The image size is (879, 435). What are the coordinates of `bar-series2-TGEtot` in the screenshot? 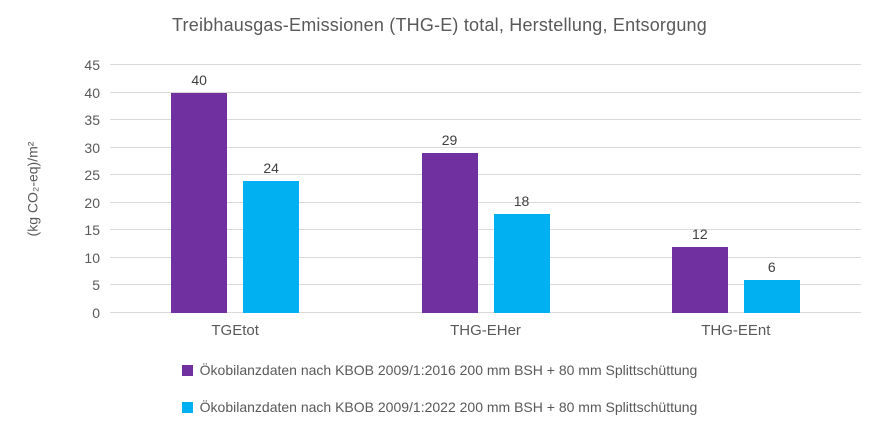 It's located at (271, 246).